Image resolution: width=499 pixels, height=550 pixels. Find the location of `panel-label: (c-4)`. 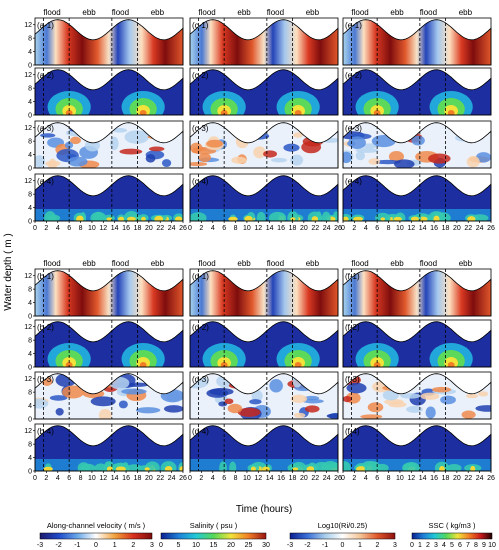

panel-label: (c-4) is located at coordinates (200, 181).